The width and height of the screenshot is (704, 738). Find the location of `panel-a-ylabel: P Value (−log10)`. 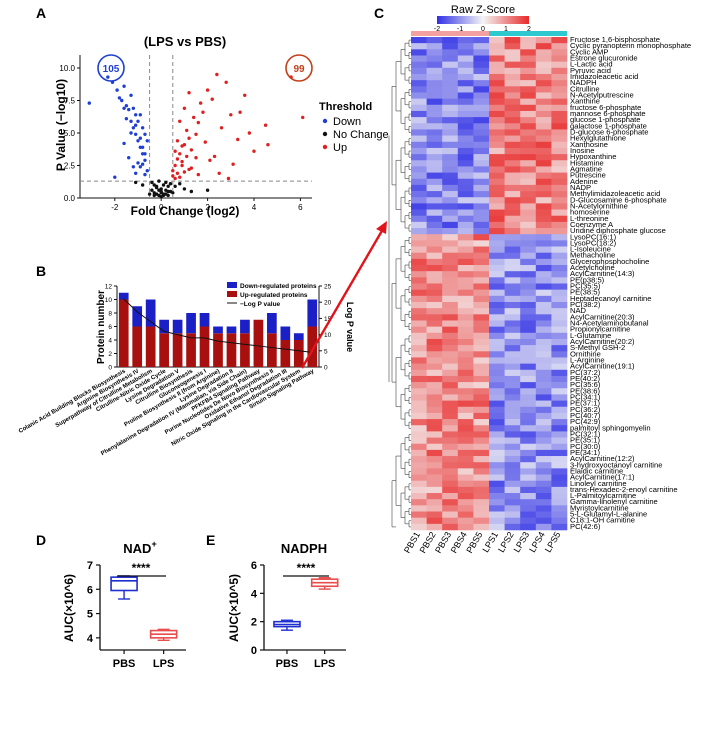

panel-a-ylabel: P Value (−log10) is located at coordinates (61, 125).